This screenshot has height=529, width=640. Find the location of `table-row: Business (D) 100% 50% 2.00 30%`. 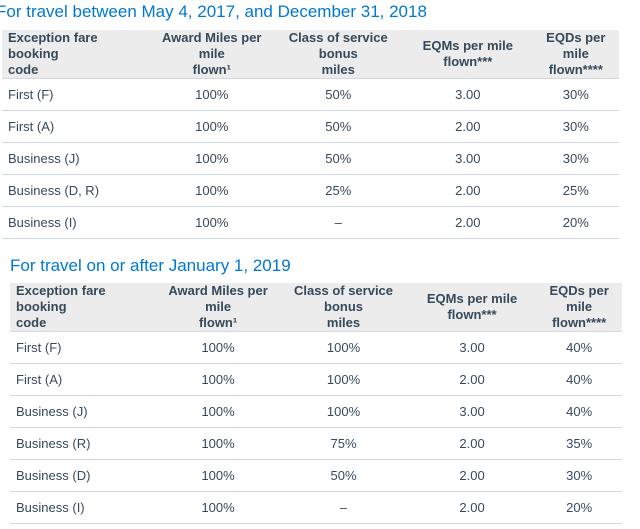

table-row: Business (D) 100% 50% 2.00 30% is located at coordinates (316, 475).